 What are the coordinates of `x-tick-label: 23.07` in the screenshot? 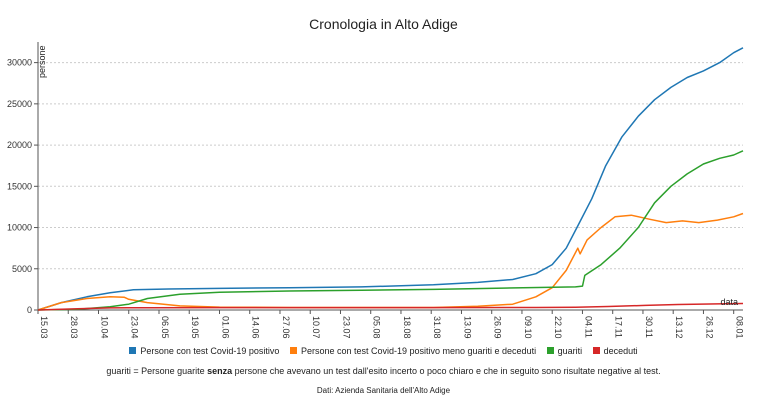 It's located at (346, 327).